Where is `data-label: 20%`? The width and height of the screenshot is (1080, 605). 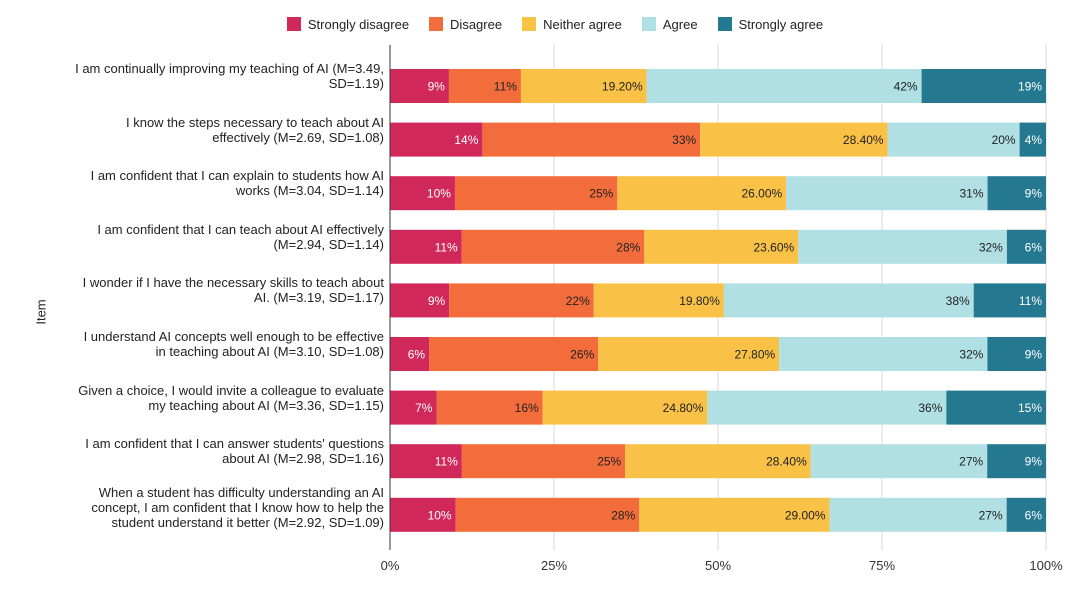 data-label: 20% is located at coordinates (1004, 140).